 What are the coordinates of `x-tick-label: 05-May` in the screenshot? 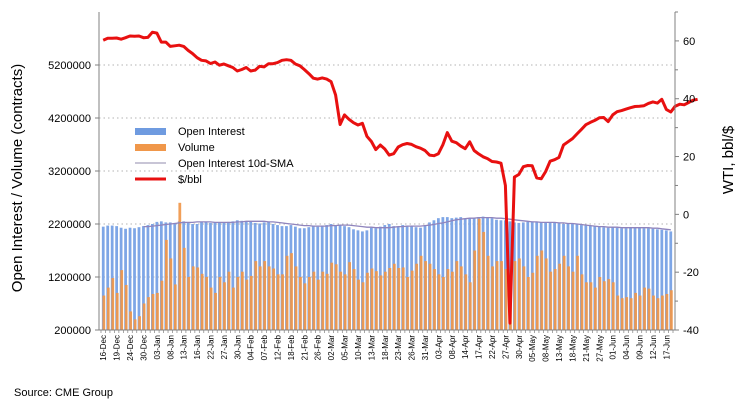 It's located at (532, 348).